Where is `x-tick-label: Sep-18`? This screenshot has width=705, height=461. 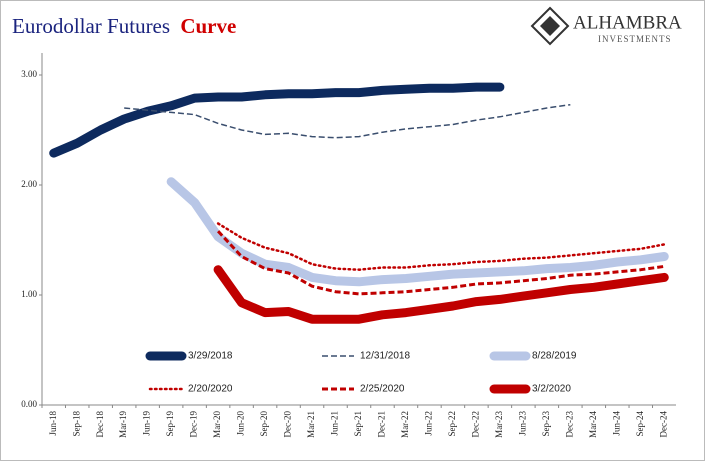 x-tick-label: Sep-18 is located at coordinates (76, 424).